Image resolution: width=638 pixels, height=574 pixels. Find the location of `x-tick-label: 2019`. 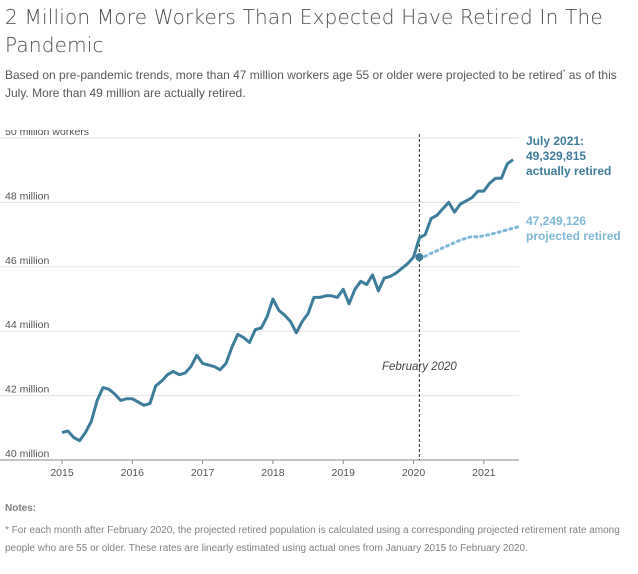

x-tick-label: 2019 is located at coordinates (344, 473).